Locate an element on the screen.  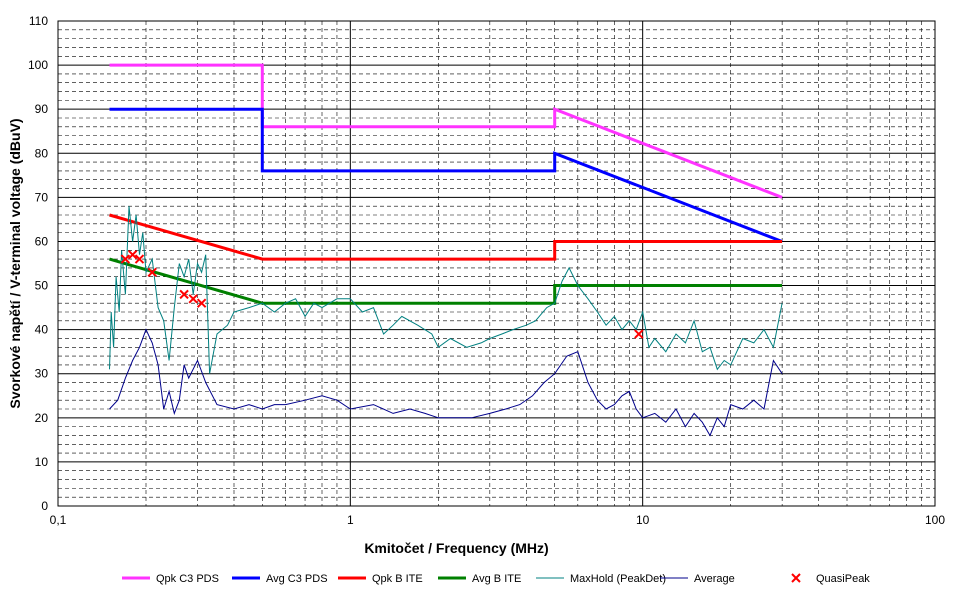
y-tick-label: 110 is located at coordinates (38, 21).